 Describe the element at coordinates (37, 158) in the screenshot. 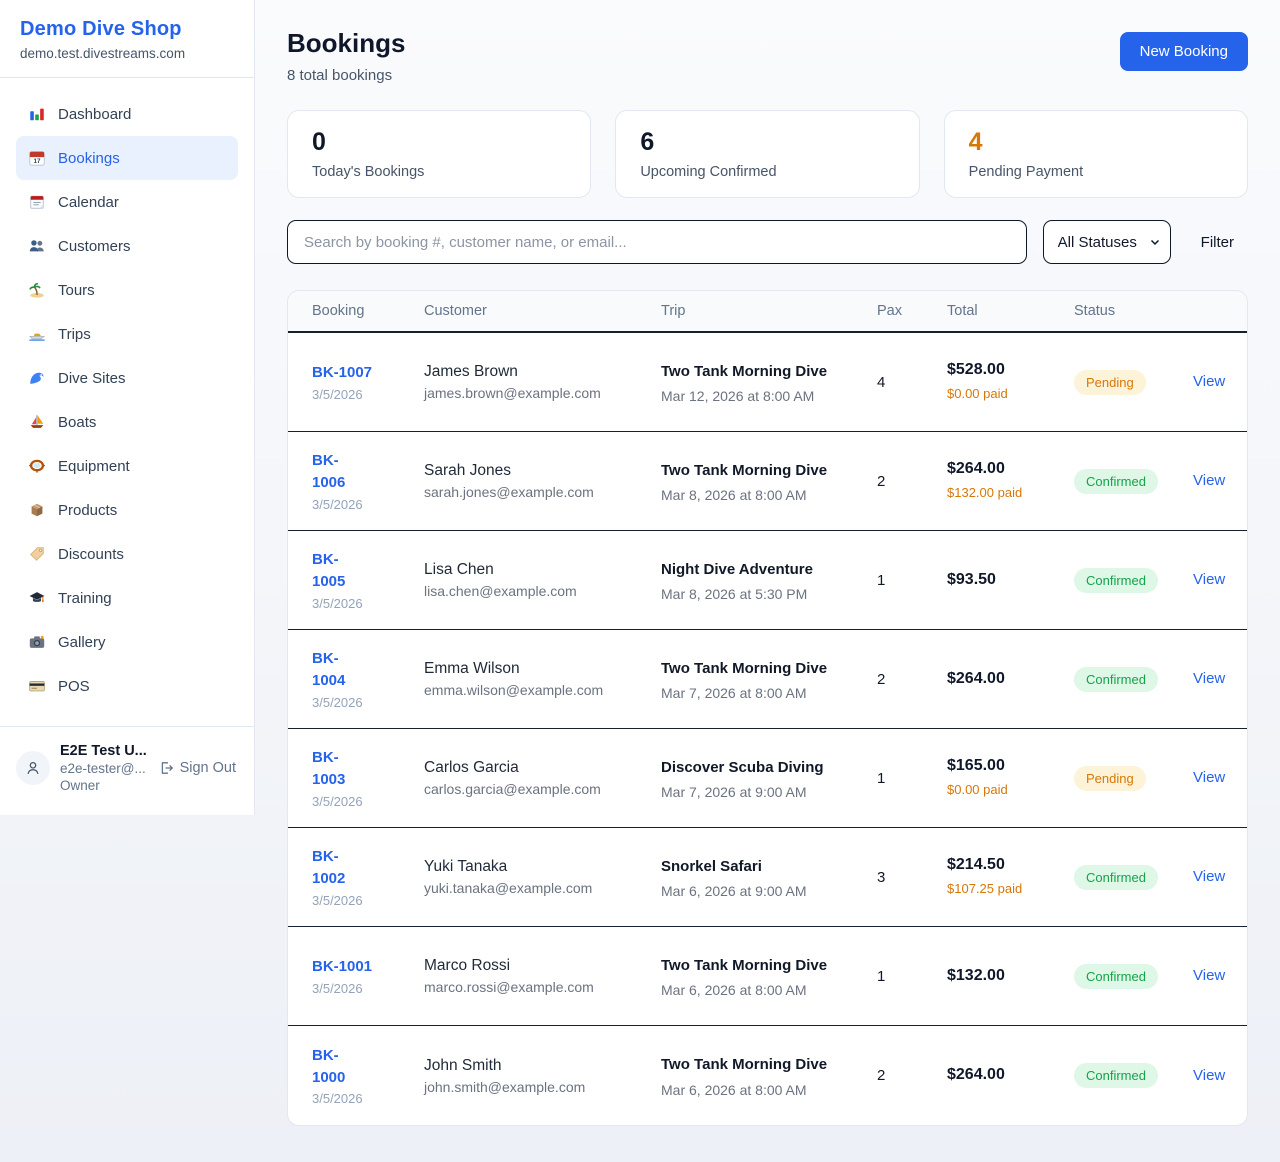

I see `calendar-date-icon: 17` at that location.